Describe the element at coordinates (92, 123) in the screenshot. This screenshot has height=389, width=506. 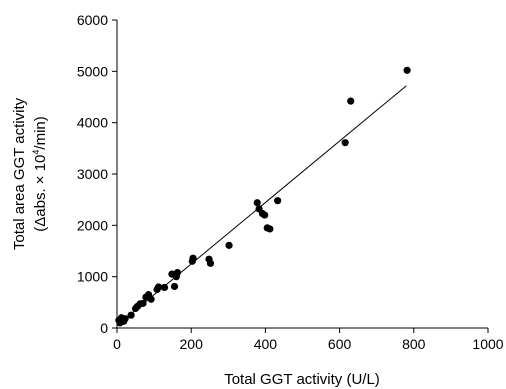
I see `y-tick-label: 4000` at that location.